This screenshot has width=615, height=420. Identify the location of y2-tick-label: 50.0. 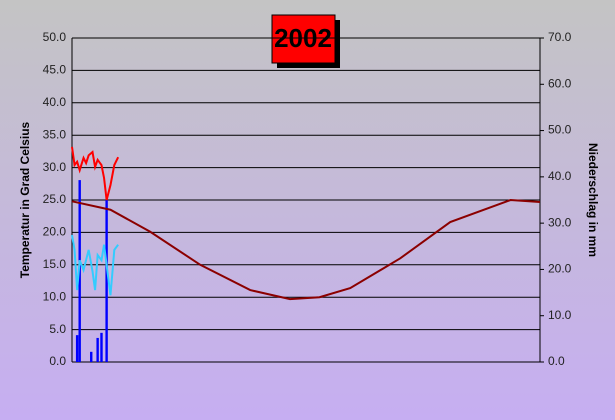
(560, 130).